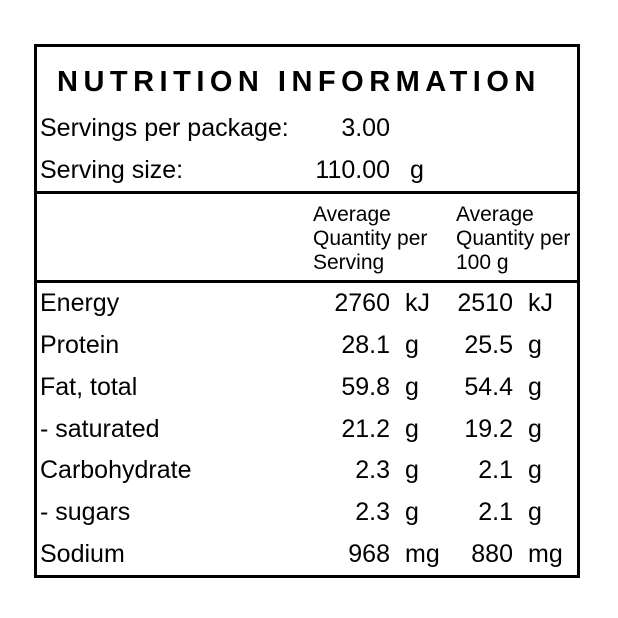  I want to click on table-row-saturated: - saturated 21.2 g 19.2 g, so click(307, 429).